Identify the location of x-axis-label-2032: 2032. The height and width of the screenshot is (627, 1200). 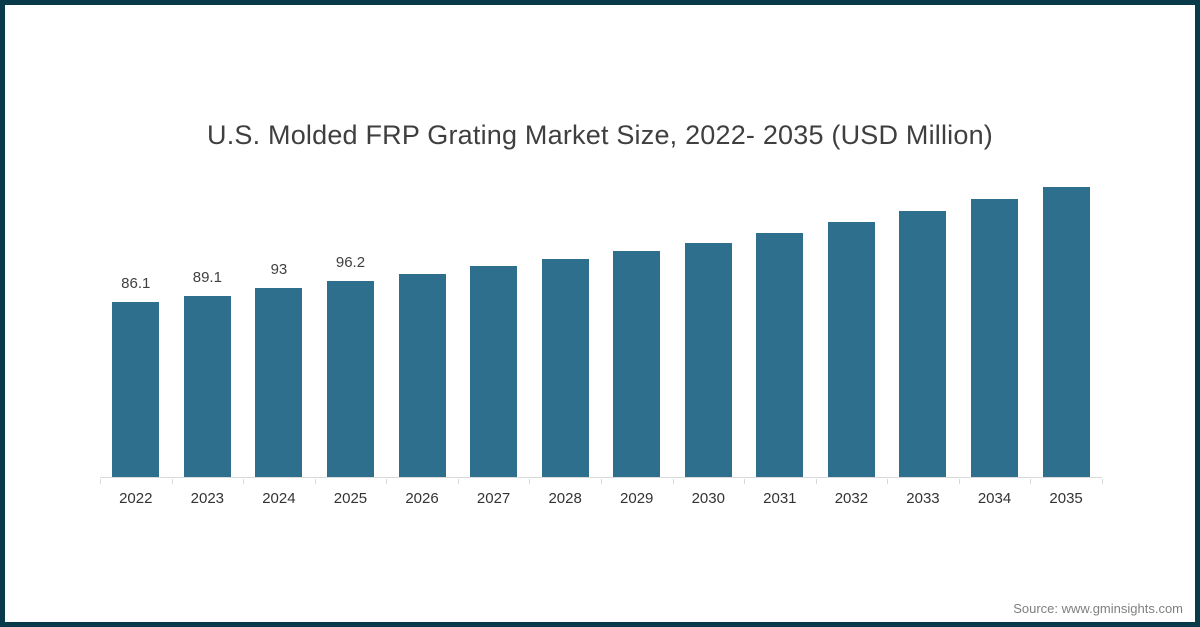
(851, 498).